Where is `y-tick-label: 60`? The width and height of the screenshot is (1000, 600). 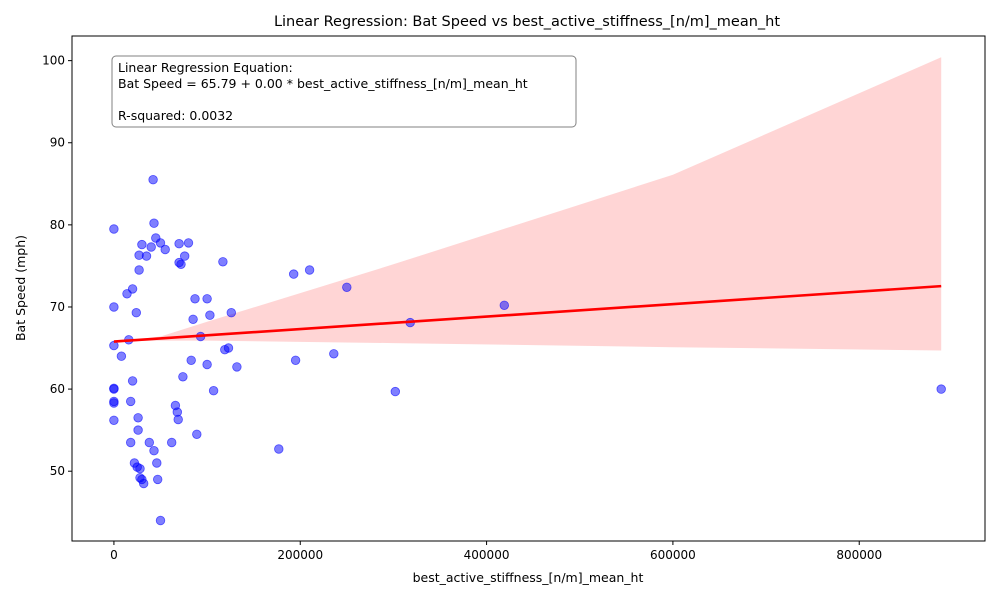
y-tick-label: 60 is located at coordinates (57, 389).